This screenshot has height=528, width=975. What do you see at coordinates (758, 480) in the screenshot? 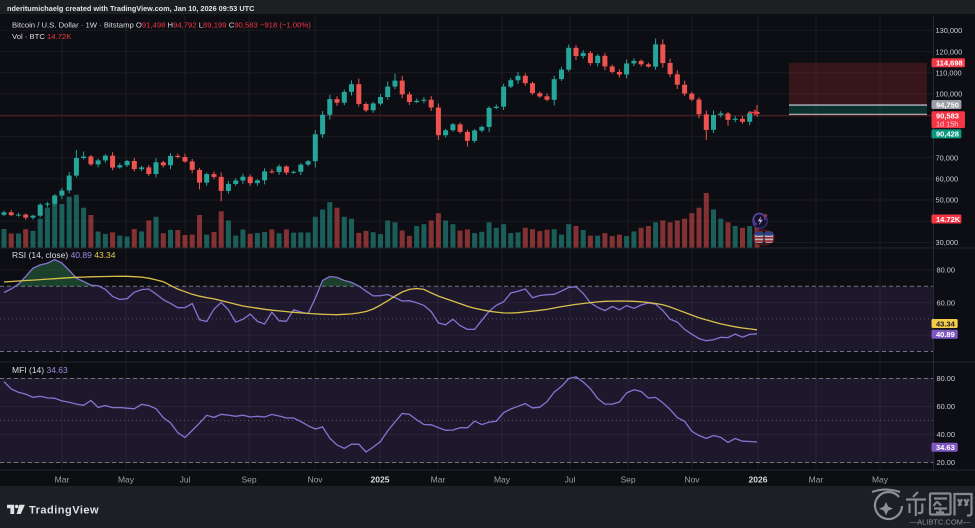
I see `svg-text: 2026` at bounding box center [758, 480].